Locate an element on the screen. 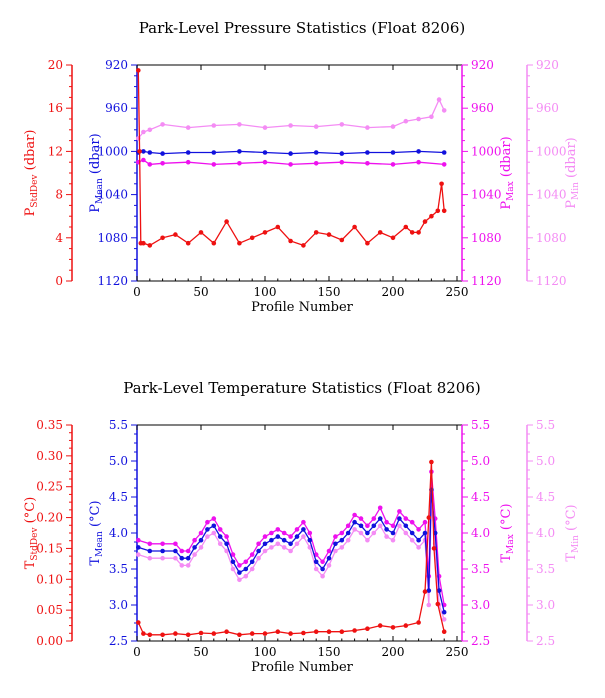 The height and width of the screenshot is (698, 605). min-tick-label-1-5: 5.0 is located at coordinates (545, 461).